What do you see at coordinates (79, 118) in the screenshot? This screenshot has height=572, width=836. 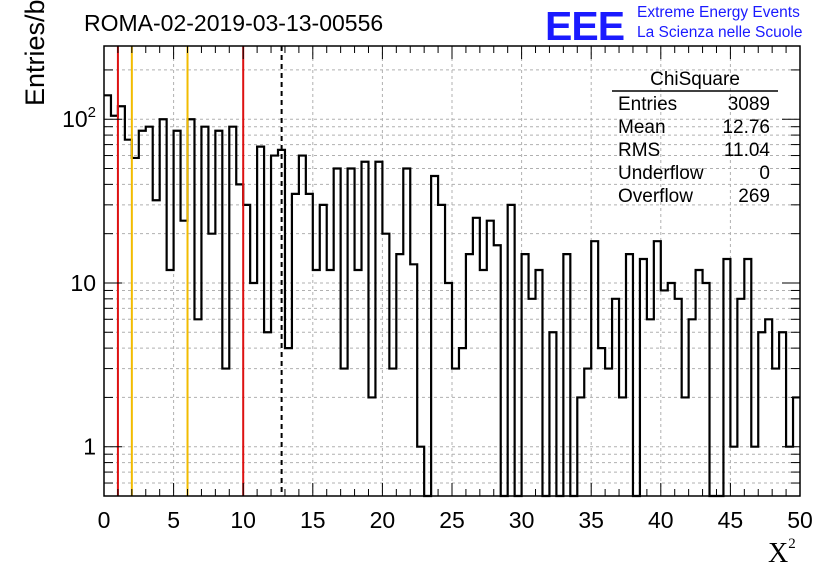 I see `y-tick-label: 102` at bounding box center [79, 118].